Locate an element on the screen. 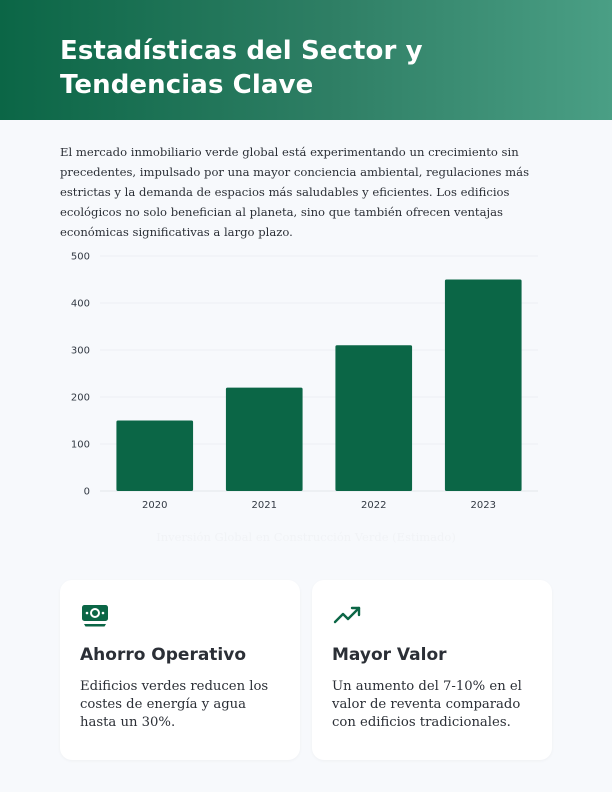 This screenshot has width=612, height=792. page-title-line-2: Tendencias Clave is located at coordinates (187, 85).